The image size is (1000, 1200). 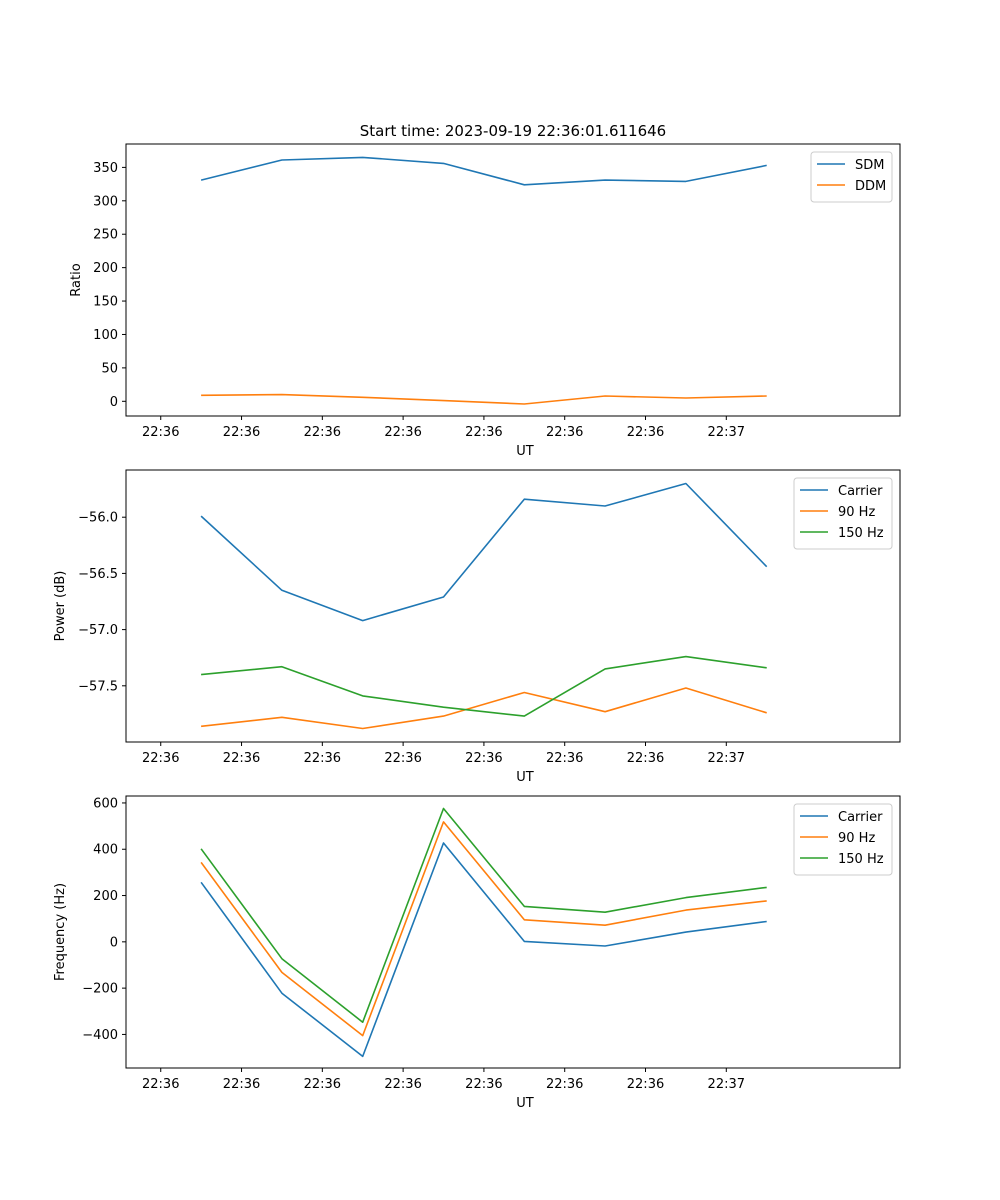 I want to click on power-y-tick-label: −56.5, so click(x=98, y=574).